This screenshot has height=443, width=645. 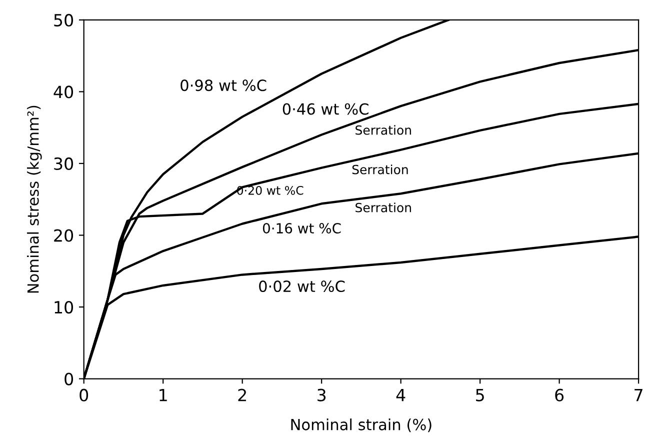 I want to click on y-tick-label: 20, so click(x=64, y=235).